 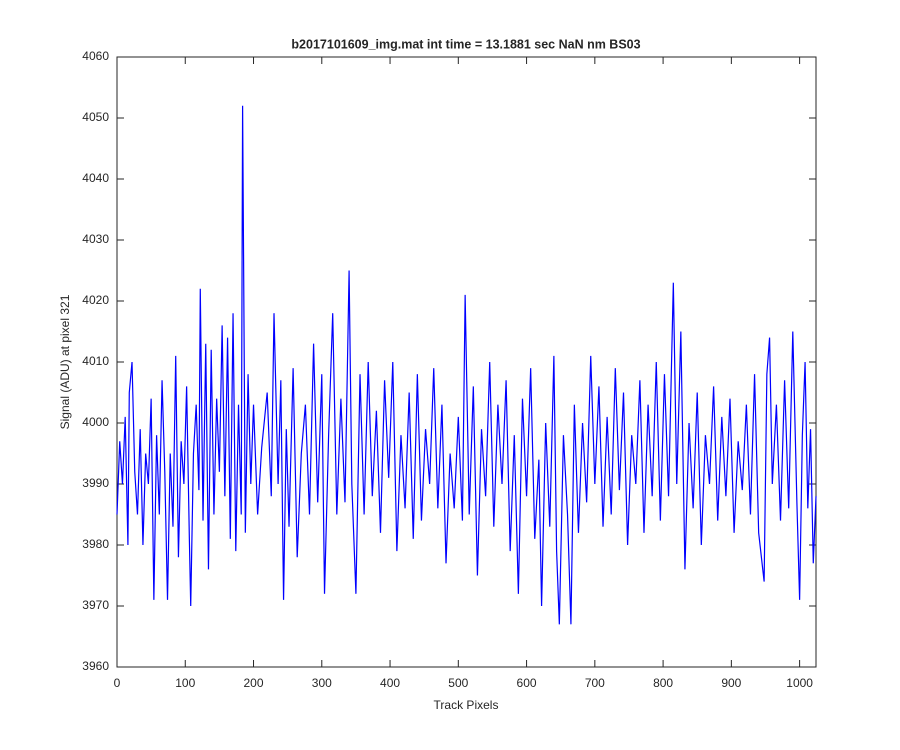 I want to click on y-tick-label: 4050, so click(x=95, y=117).